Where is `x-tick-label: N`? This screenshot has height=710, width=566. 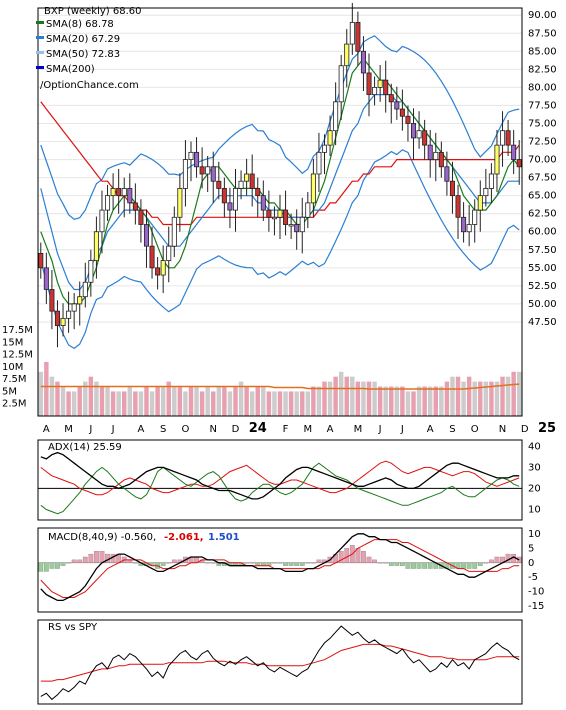
x-tick-label: N is located at coordinates (502, 429).